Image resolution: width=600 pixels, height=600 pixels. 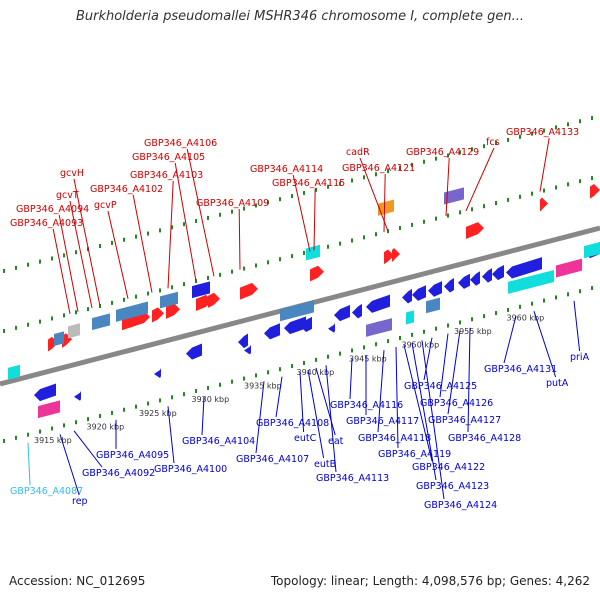 What do you see at coordinates (378, 168) in the screenshot?
I see `top-gene-label: GBP346_A4121` at bounding box center [378, 168].